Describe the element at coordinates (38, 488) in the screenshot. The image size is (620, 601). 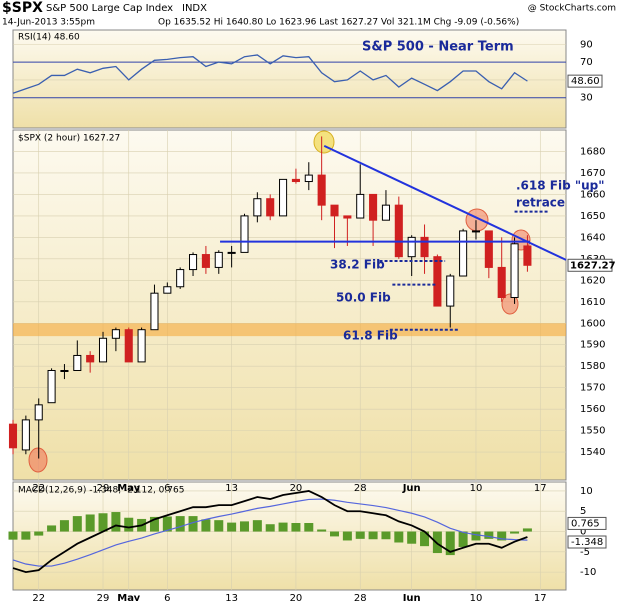
I see `x-tick-label: 22` at that location.